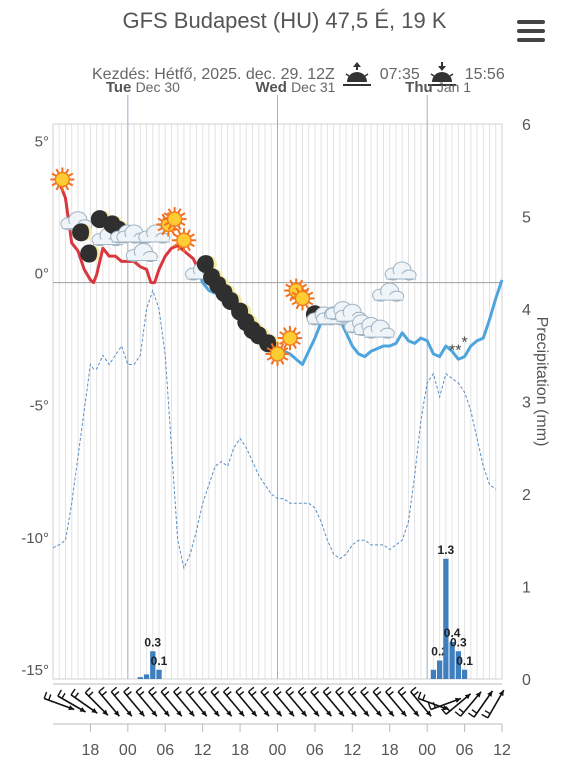  Describe the element at coordinates (526, 125) in the screenshot. I see `precip-tick-label: 6` at that location.